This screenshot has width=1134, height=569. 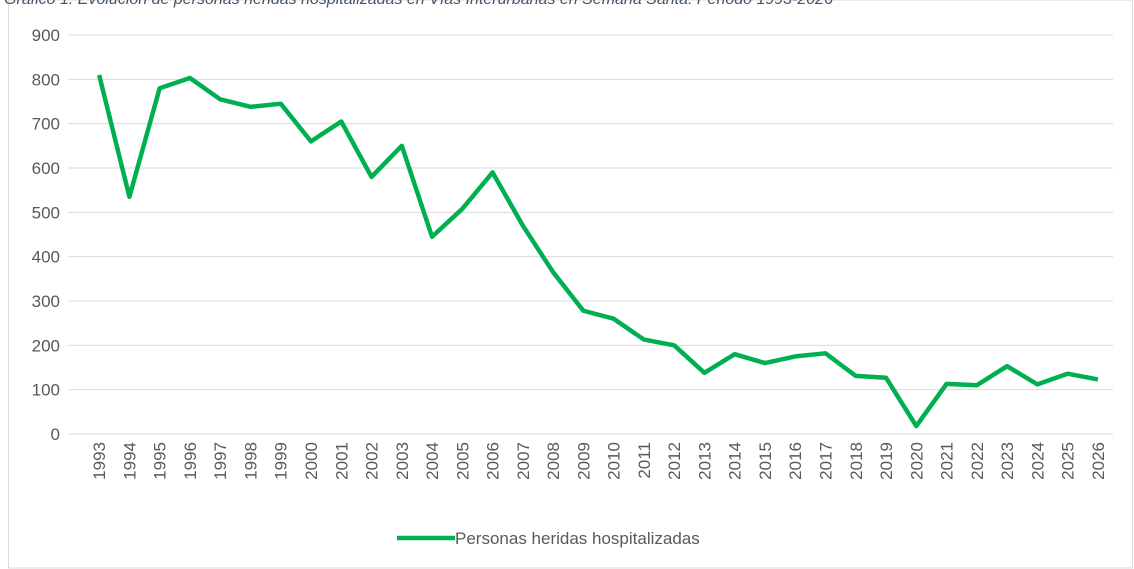 What do you see at coordinates (916, 461) in the screenshot?
I see `x-tick-label: 2020` at bounding box center [916, 461].